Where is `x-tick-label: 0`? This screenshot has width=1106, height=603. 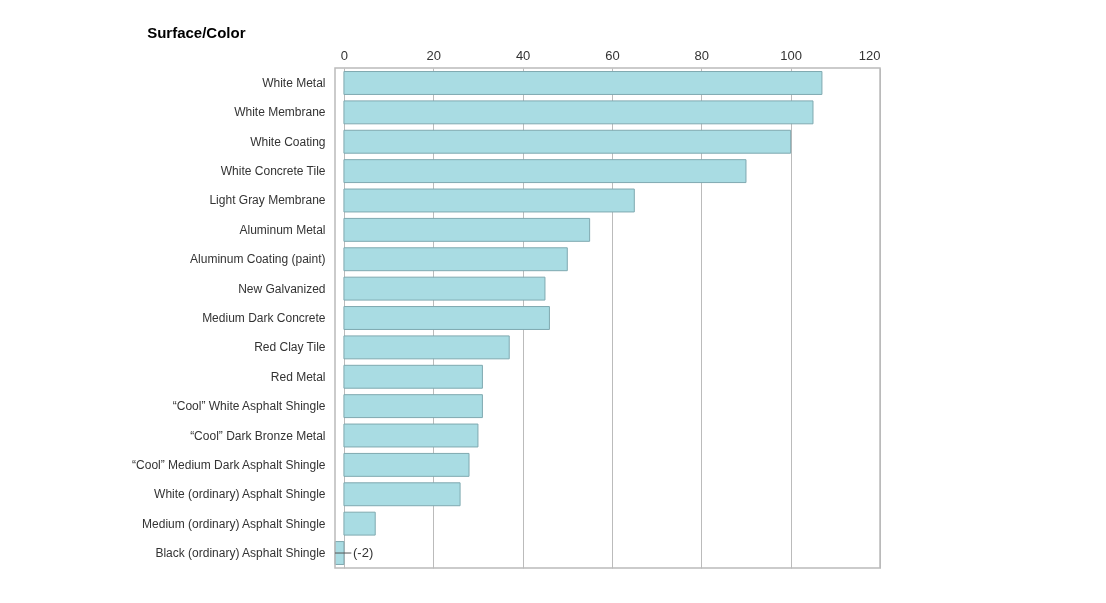 x-tick-label: 0 is located at coordinates (344, 55).